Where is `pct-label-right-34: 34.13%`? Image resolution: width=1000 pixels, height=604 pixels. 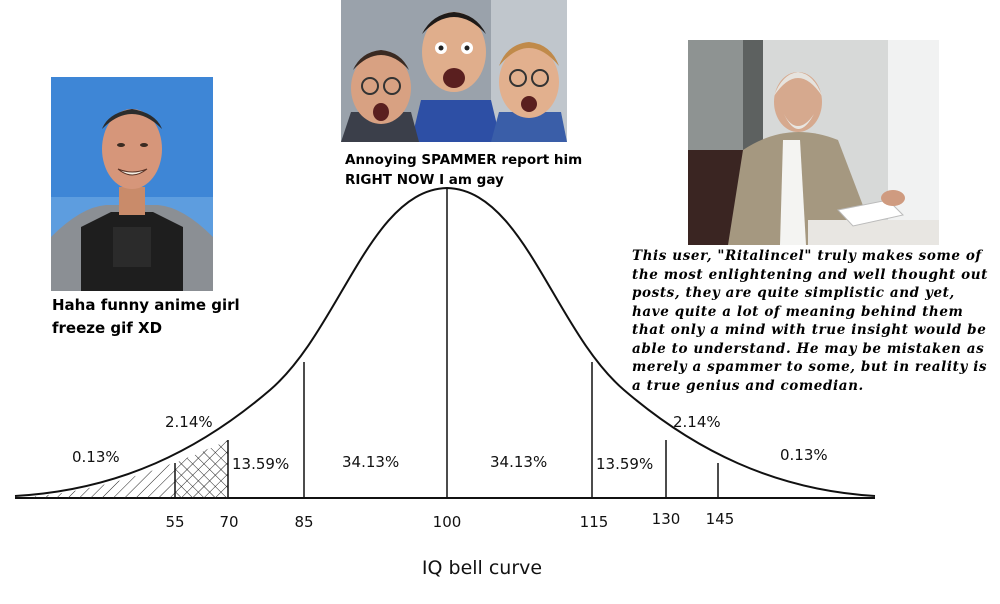 pct-label-right-34: 34.13% is located at coordinates (518, 462).